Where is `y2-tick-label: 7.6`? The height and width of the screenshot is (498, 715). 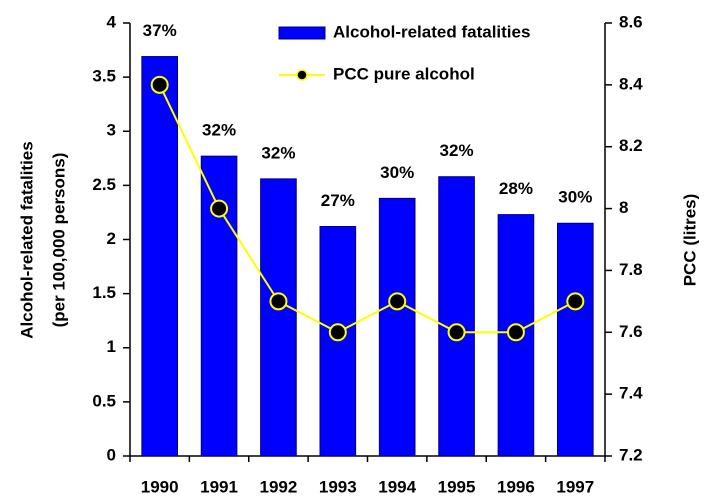
y2-tick-label: 7.6 is located at coordinates (631, 331).